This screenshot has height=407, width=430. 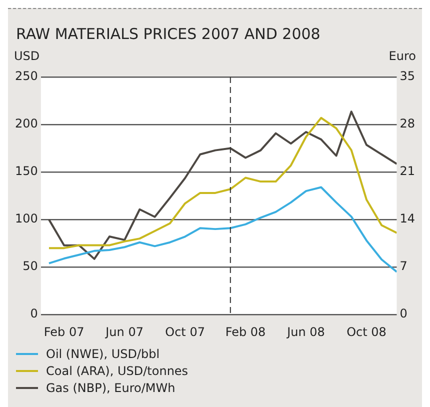 What do you see at coordinates (408, 219) in the screenshot?
I see `y2-tick-label: 14` at bounding box center [408, 219].